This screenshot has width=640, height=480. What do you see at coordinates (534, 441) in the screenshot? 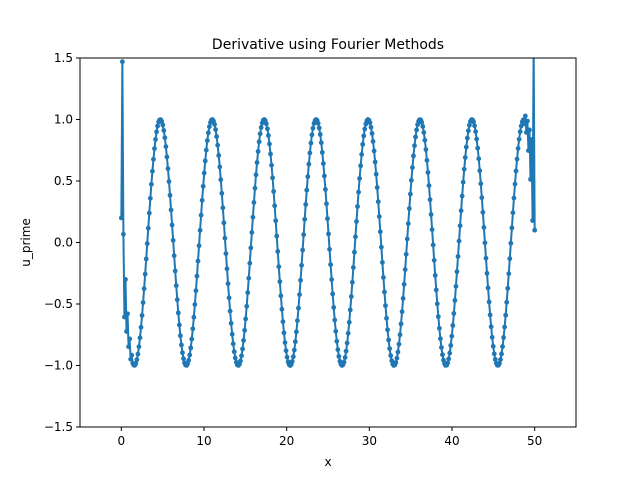
I see `x-tick-label: 50` at bounding box center [534, 441].